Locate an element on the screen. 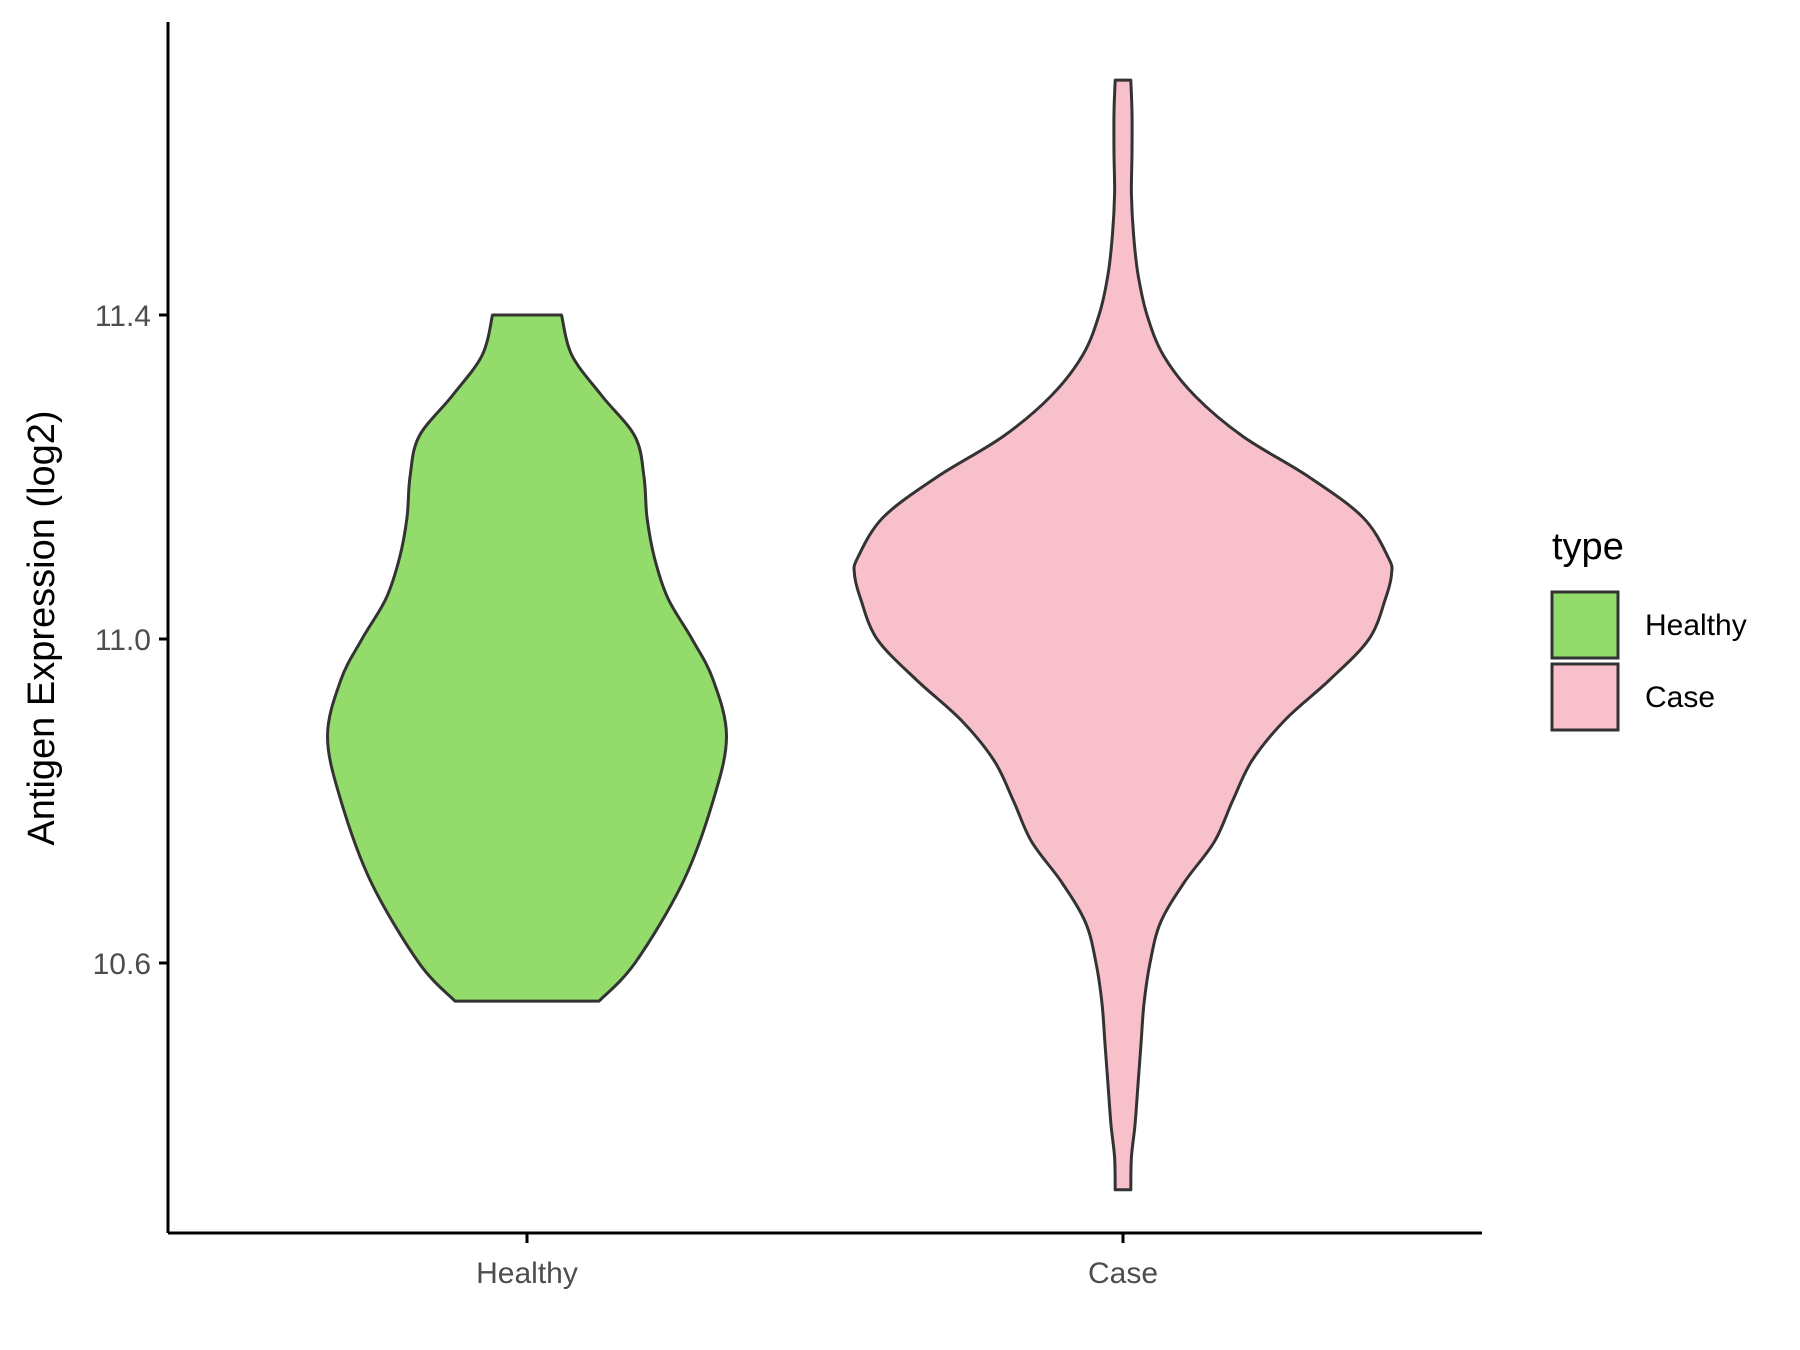  legend-label-healthy: Healthy is located at coordinates (1696, 625).